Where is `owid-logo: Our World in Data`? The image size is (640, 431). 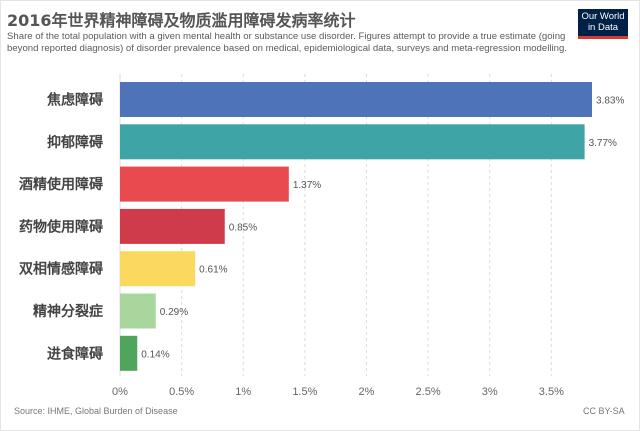 owid-logo: Our World in Data is located at coordinates (603, 24).